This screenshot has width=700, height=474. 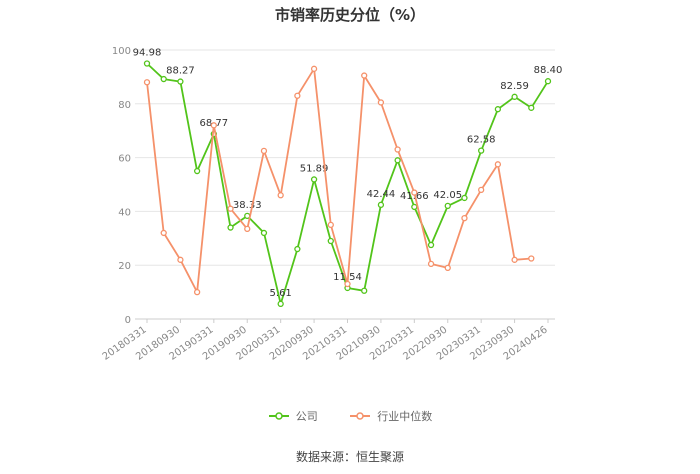 What do you see at coordinates (281, 293) in the screenshot?
I see `data-label-company: 5.61` at bounding box center [281, 293].